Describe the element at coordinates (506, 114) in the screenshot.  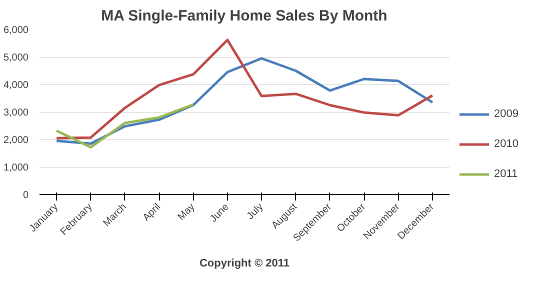
I see `legend-label: 2009` at that location.